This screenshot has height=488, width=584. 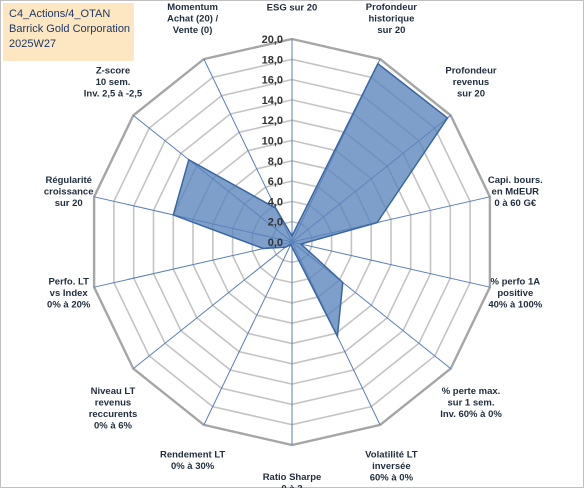 What do you see at coordinates (292, 7) in the screenshot?
I see `axis-label: NoteESG sur 20` at bounding box center [292, 7].